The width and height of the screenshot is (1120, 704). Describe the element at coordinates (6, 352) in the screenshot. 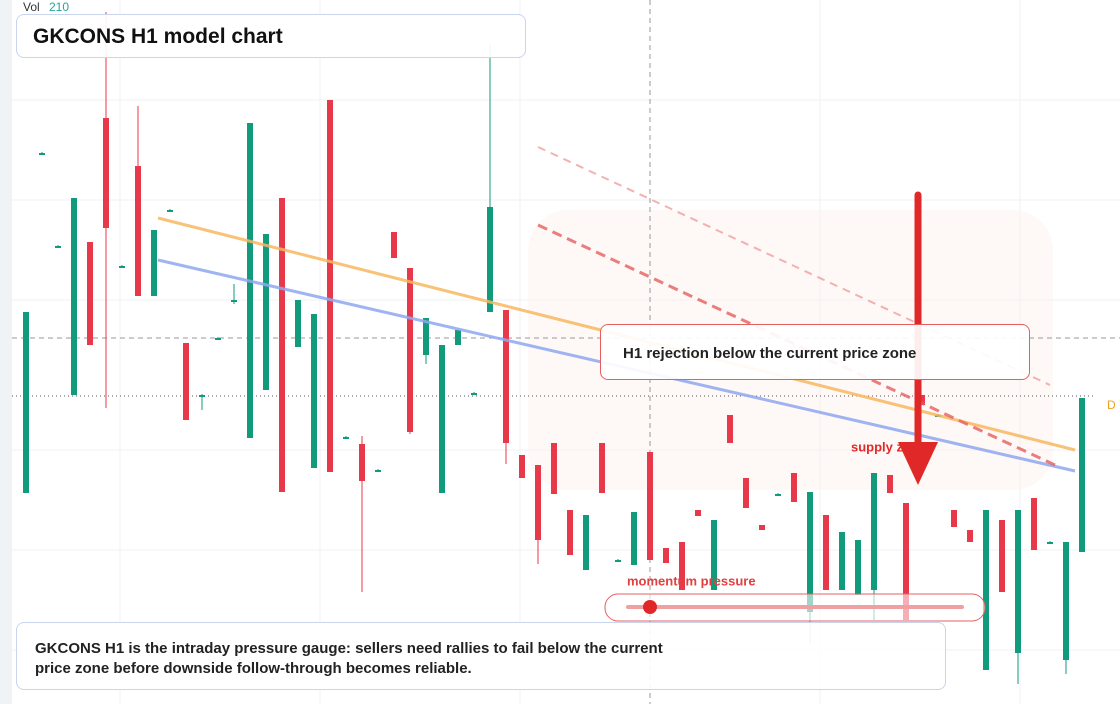

I see `left-strip` at that location.